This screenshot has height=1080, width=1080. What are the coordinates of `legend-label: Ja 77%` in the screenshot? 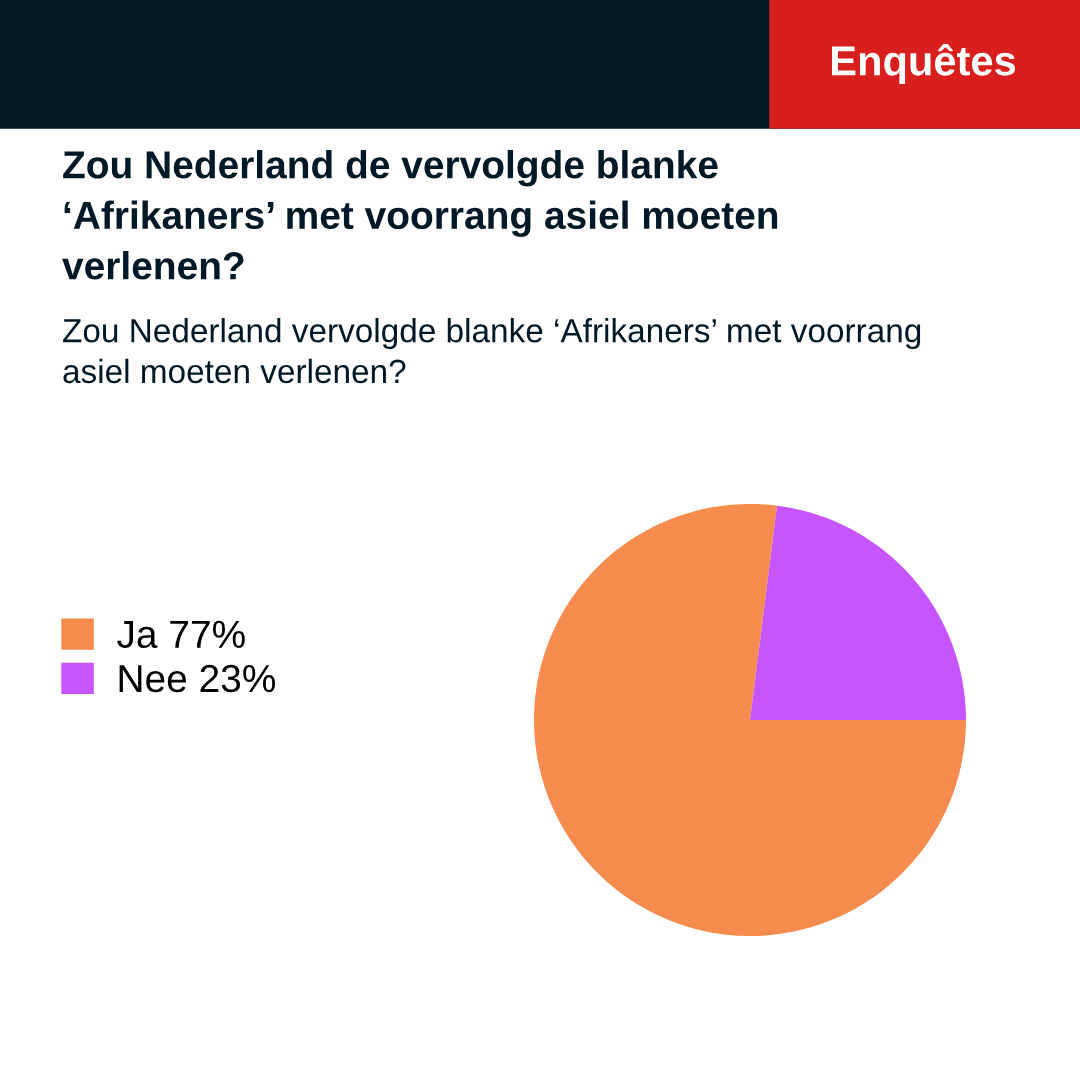 It's located at (181, 634).